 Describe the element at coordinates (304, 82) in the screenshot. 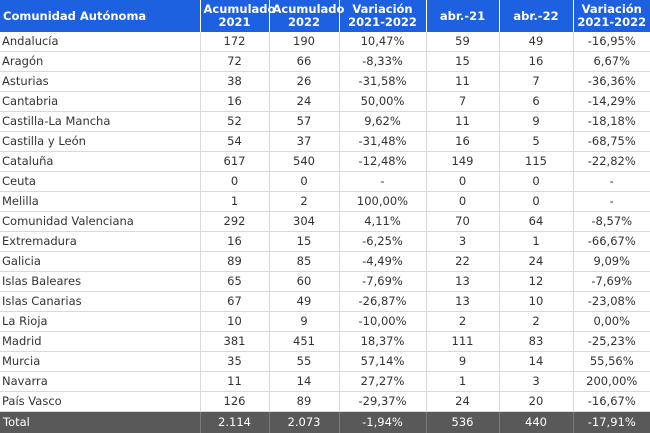

I see `cell-acumulado-2022: 26` at that location.